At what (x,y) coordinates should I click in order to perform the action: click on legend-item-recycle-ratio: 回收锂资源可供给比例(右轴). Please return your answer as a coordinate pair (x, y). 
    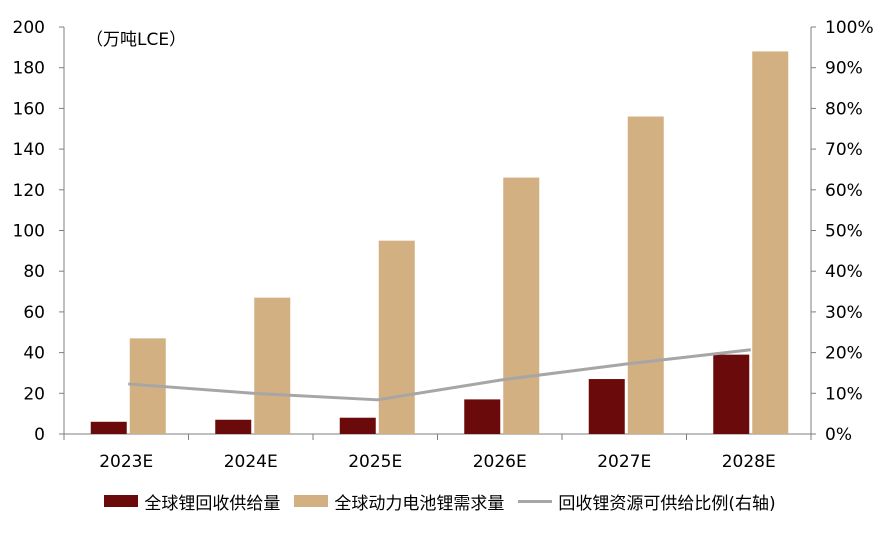
    Looking at the image, I should click on (647, 501).